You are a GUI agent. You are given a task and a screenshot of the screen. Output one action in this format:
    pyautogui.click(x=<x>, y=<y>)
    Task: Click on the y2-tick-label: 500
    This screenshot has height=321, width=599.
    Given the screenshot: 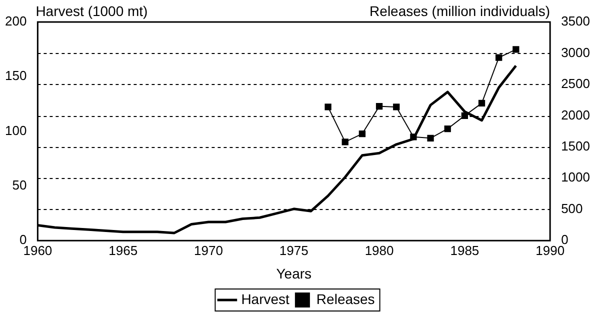 What is the action you would take?
    pyautogui.click(x=572, y=208)
    